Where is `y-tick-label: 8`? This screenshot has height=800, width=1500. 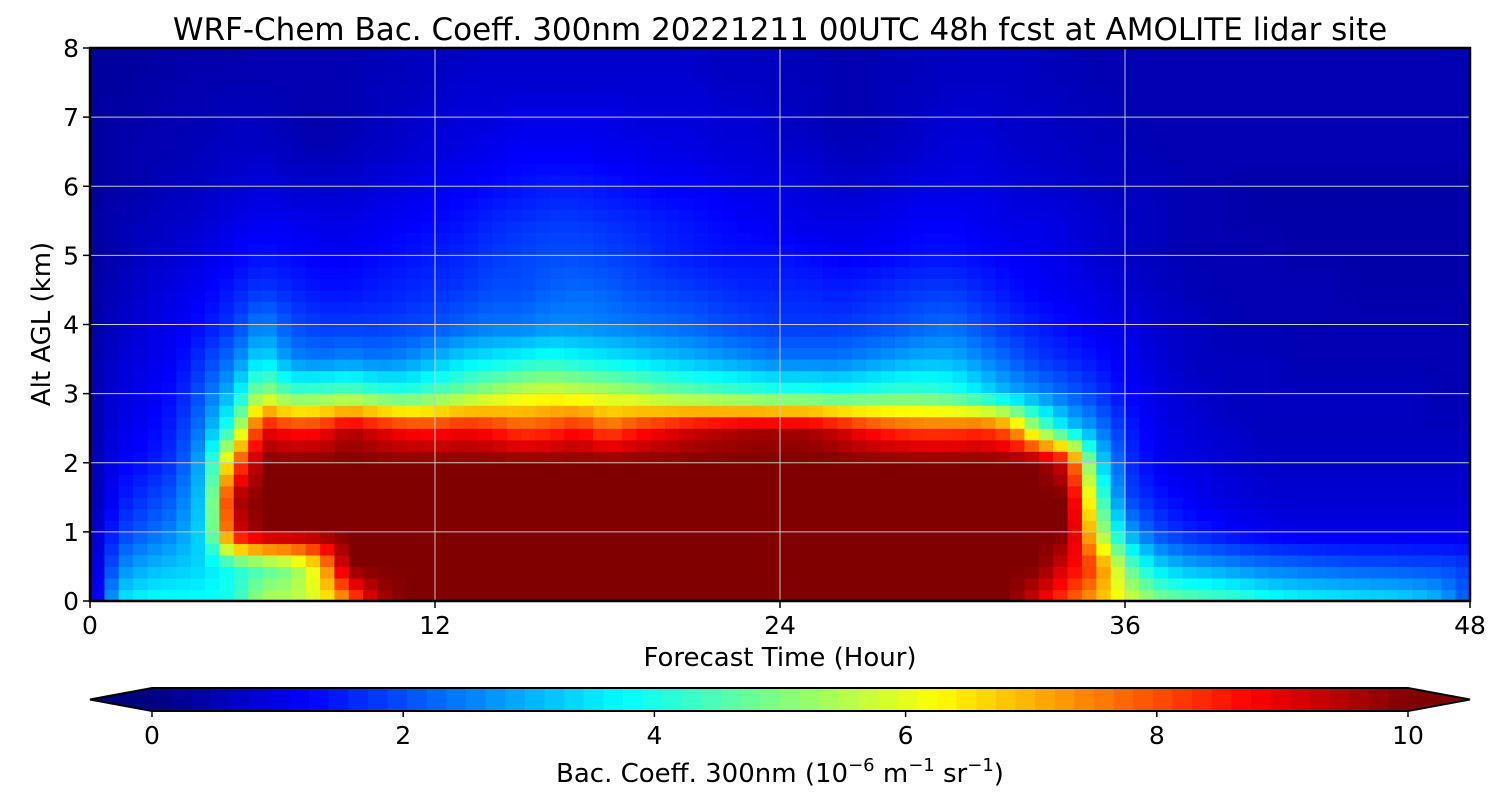 y-tick-label: 8 is located at coordinates (71, 48).